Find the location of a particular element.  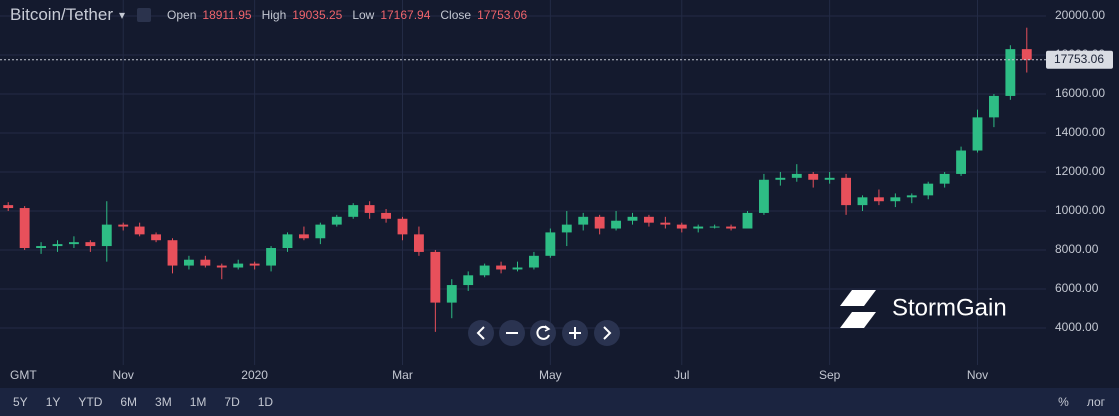

x-tick-label: 2020 is located at coordinates (254, 375).